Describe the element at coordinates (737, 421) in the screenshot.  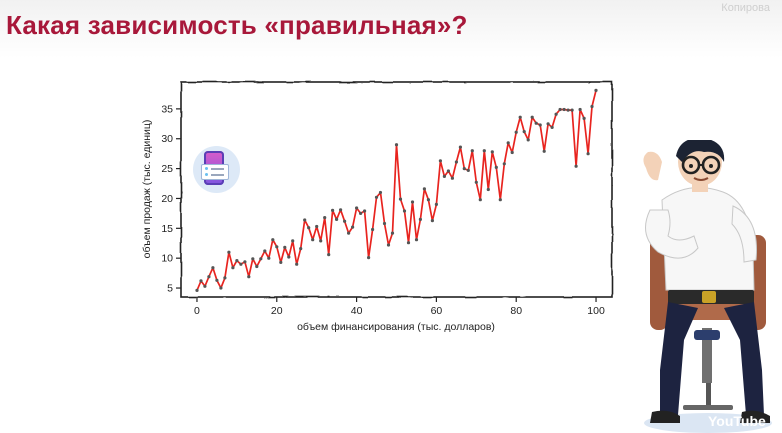
I see `youtube-watermark: YouTube` at that location.